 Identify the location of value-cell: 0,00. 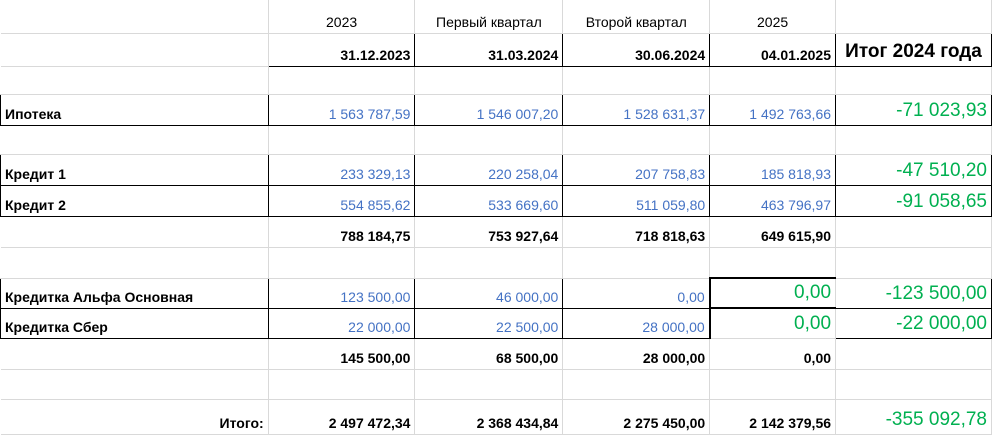
(636, 293).